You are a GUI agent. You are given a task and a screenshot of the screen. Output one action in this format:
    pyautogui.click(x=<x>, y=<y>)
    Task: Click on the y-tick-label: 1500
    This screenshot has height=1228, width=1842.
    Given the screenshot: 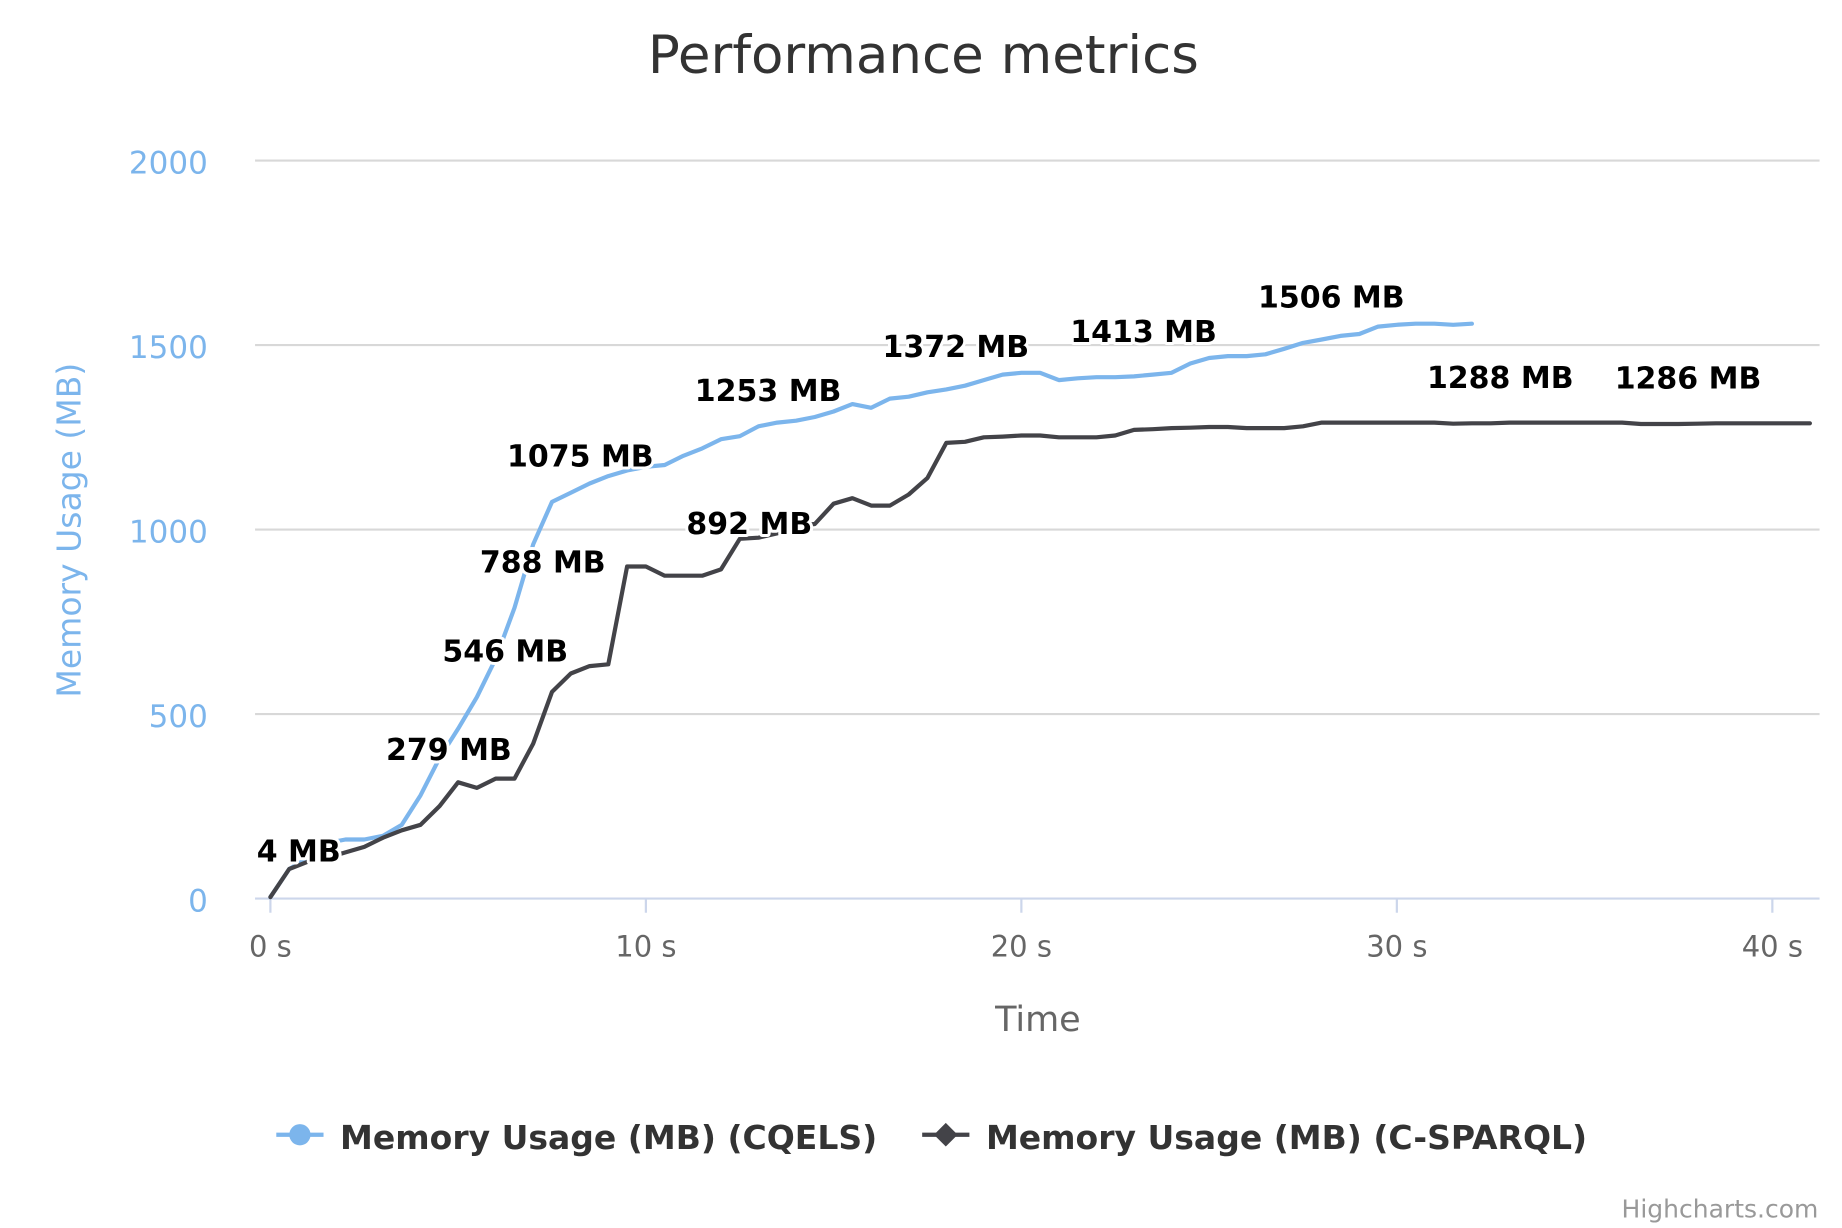 What is the action you would take?
    pyautogui.click(x=168, y=348)
    